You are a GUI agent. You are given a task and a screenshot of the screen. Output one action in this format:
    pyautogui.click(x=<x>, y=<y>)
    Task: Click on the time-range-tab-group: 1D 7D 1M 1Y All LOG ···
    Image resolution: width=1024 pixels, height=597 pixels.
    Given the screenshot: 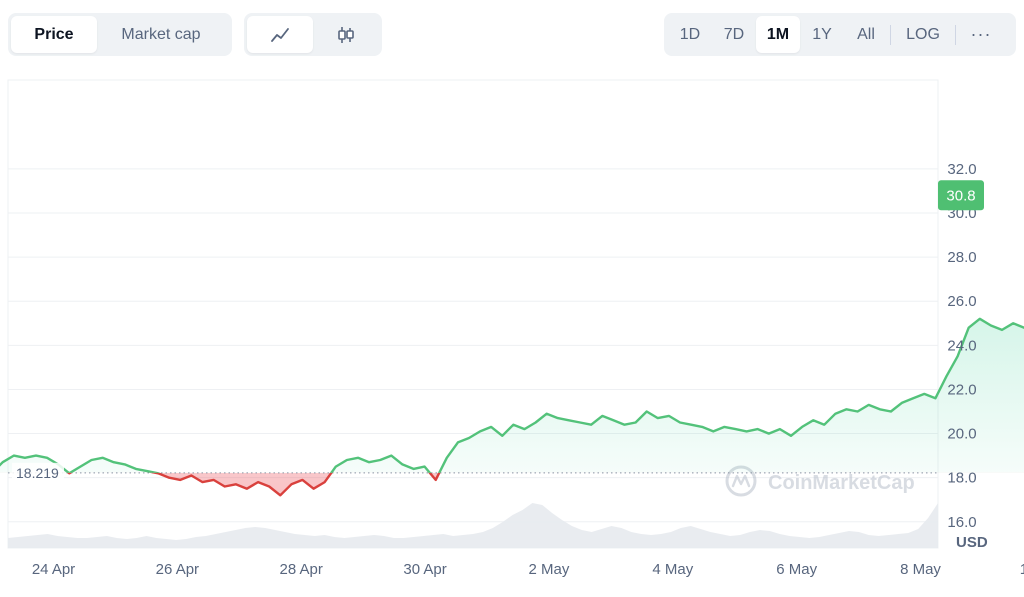 What is the action you would take?
    pyautogui.click(x=840, y=34)
    